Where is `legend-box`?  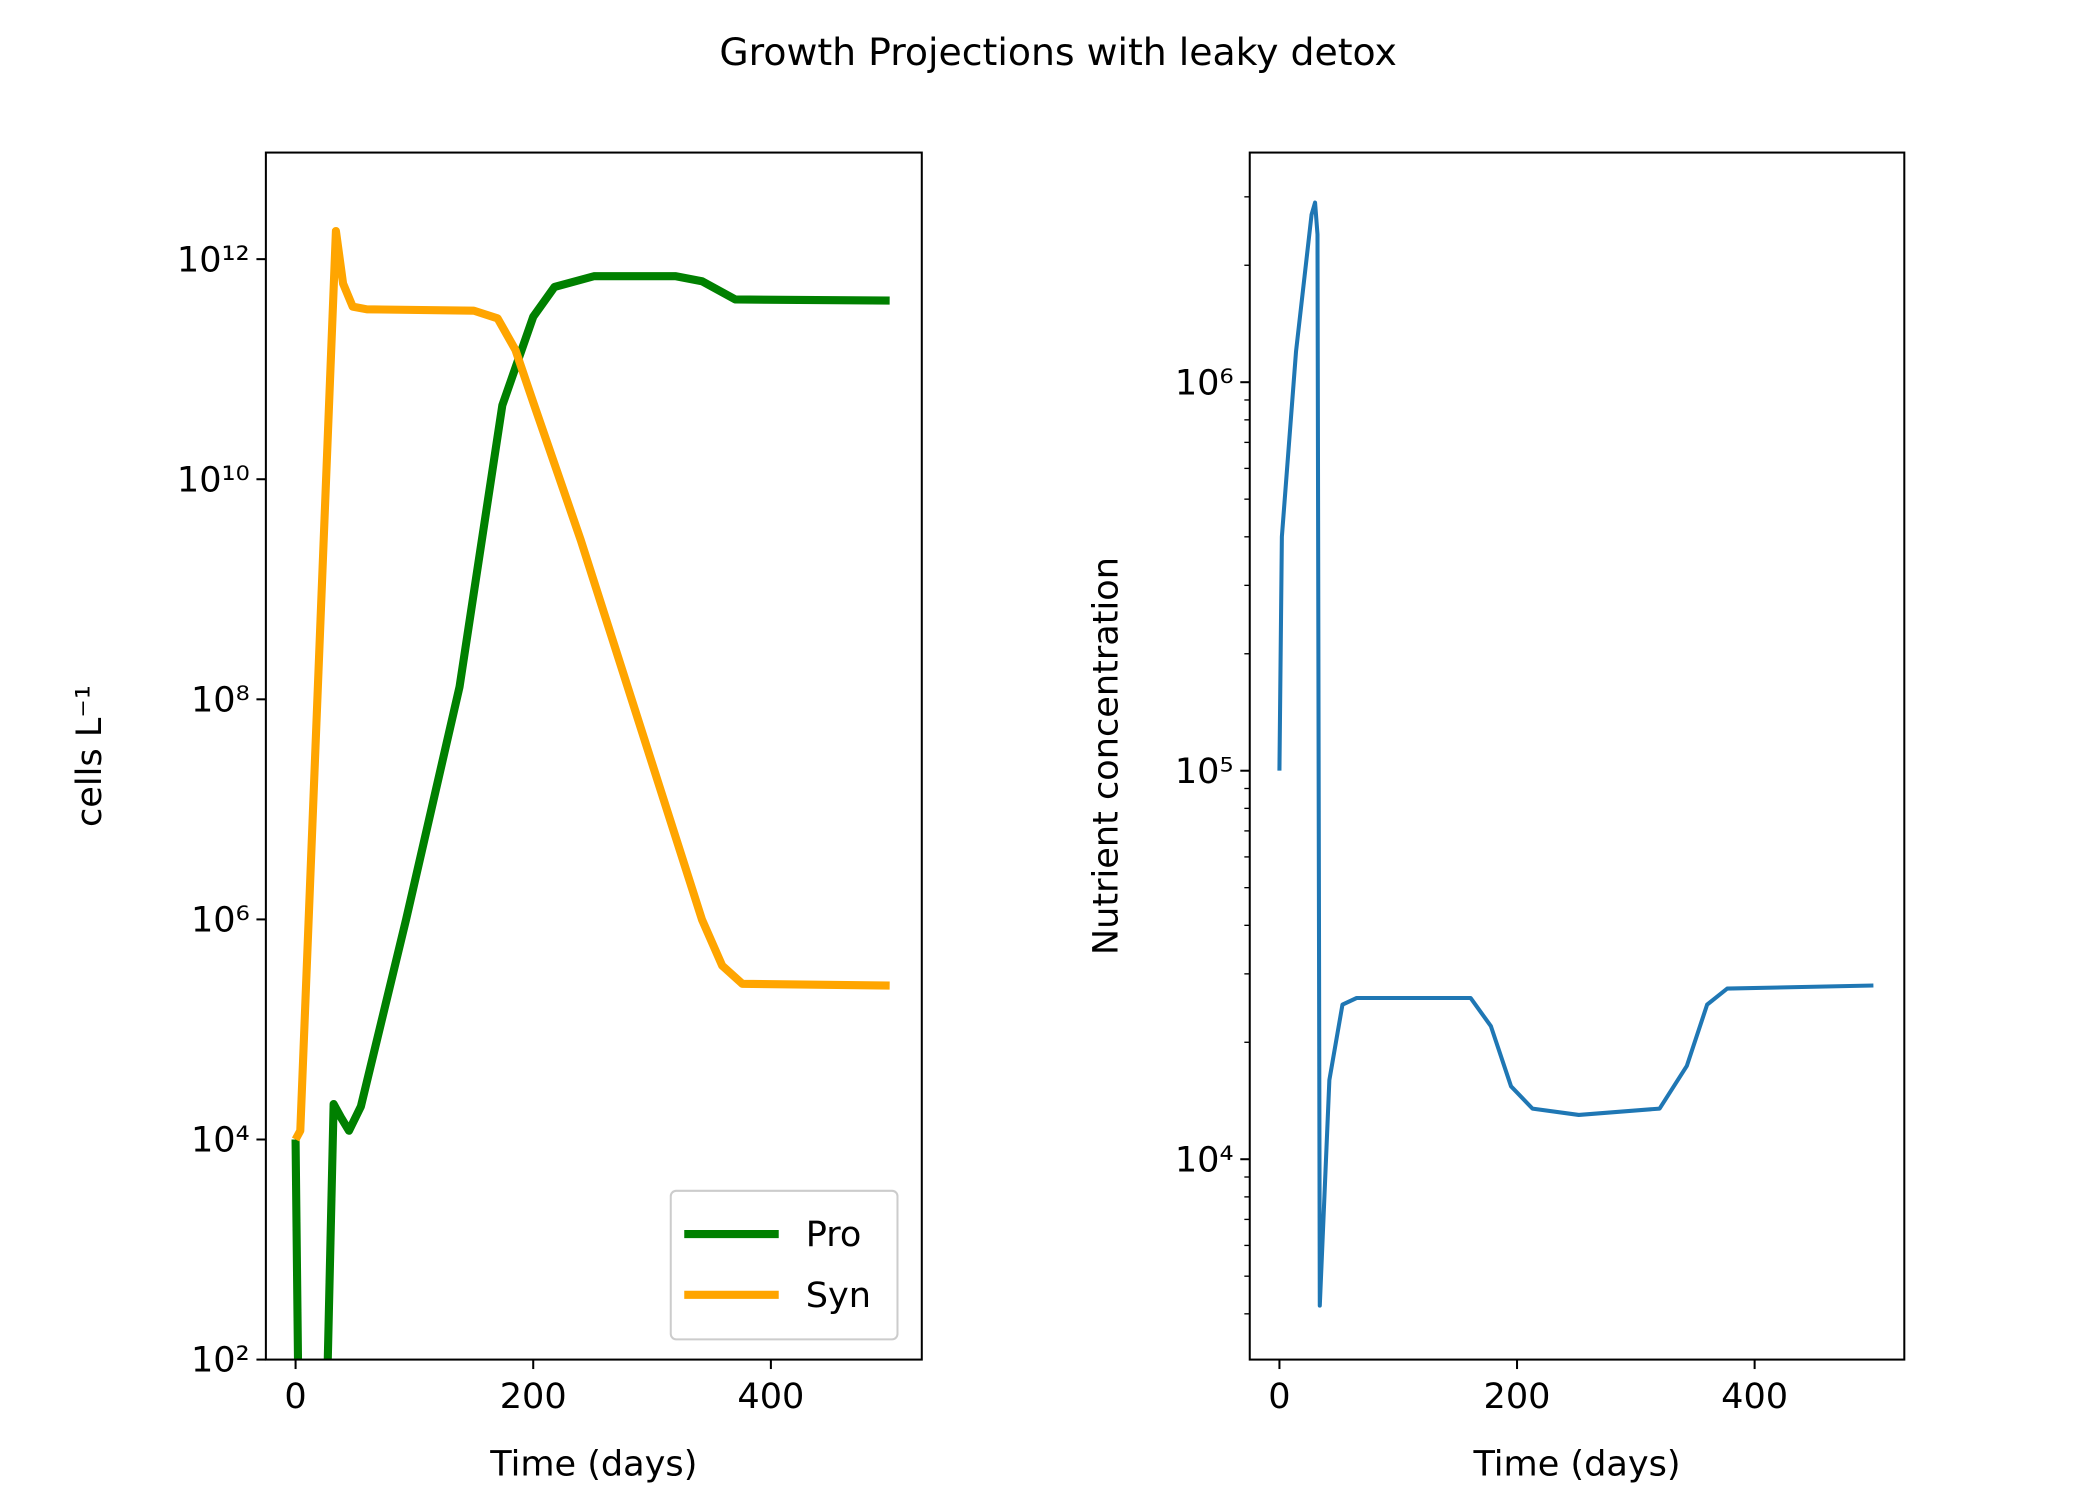 legend-box is located at coordinates (784, 1265).